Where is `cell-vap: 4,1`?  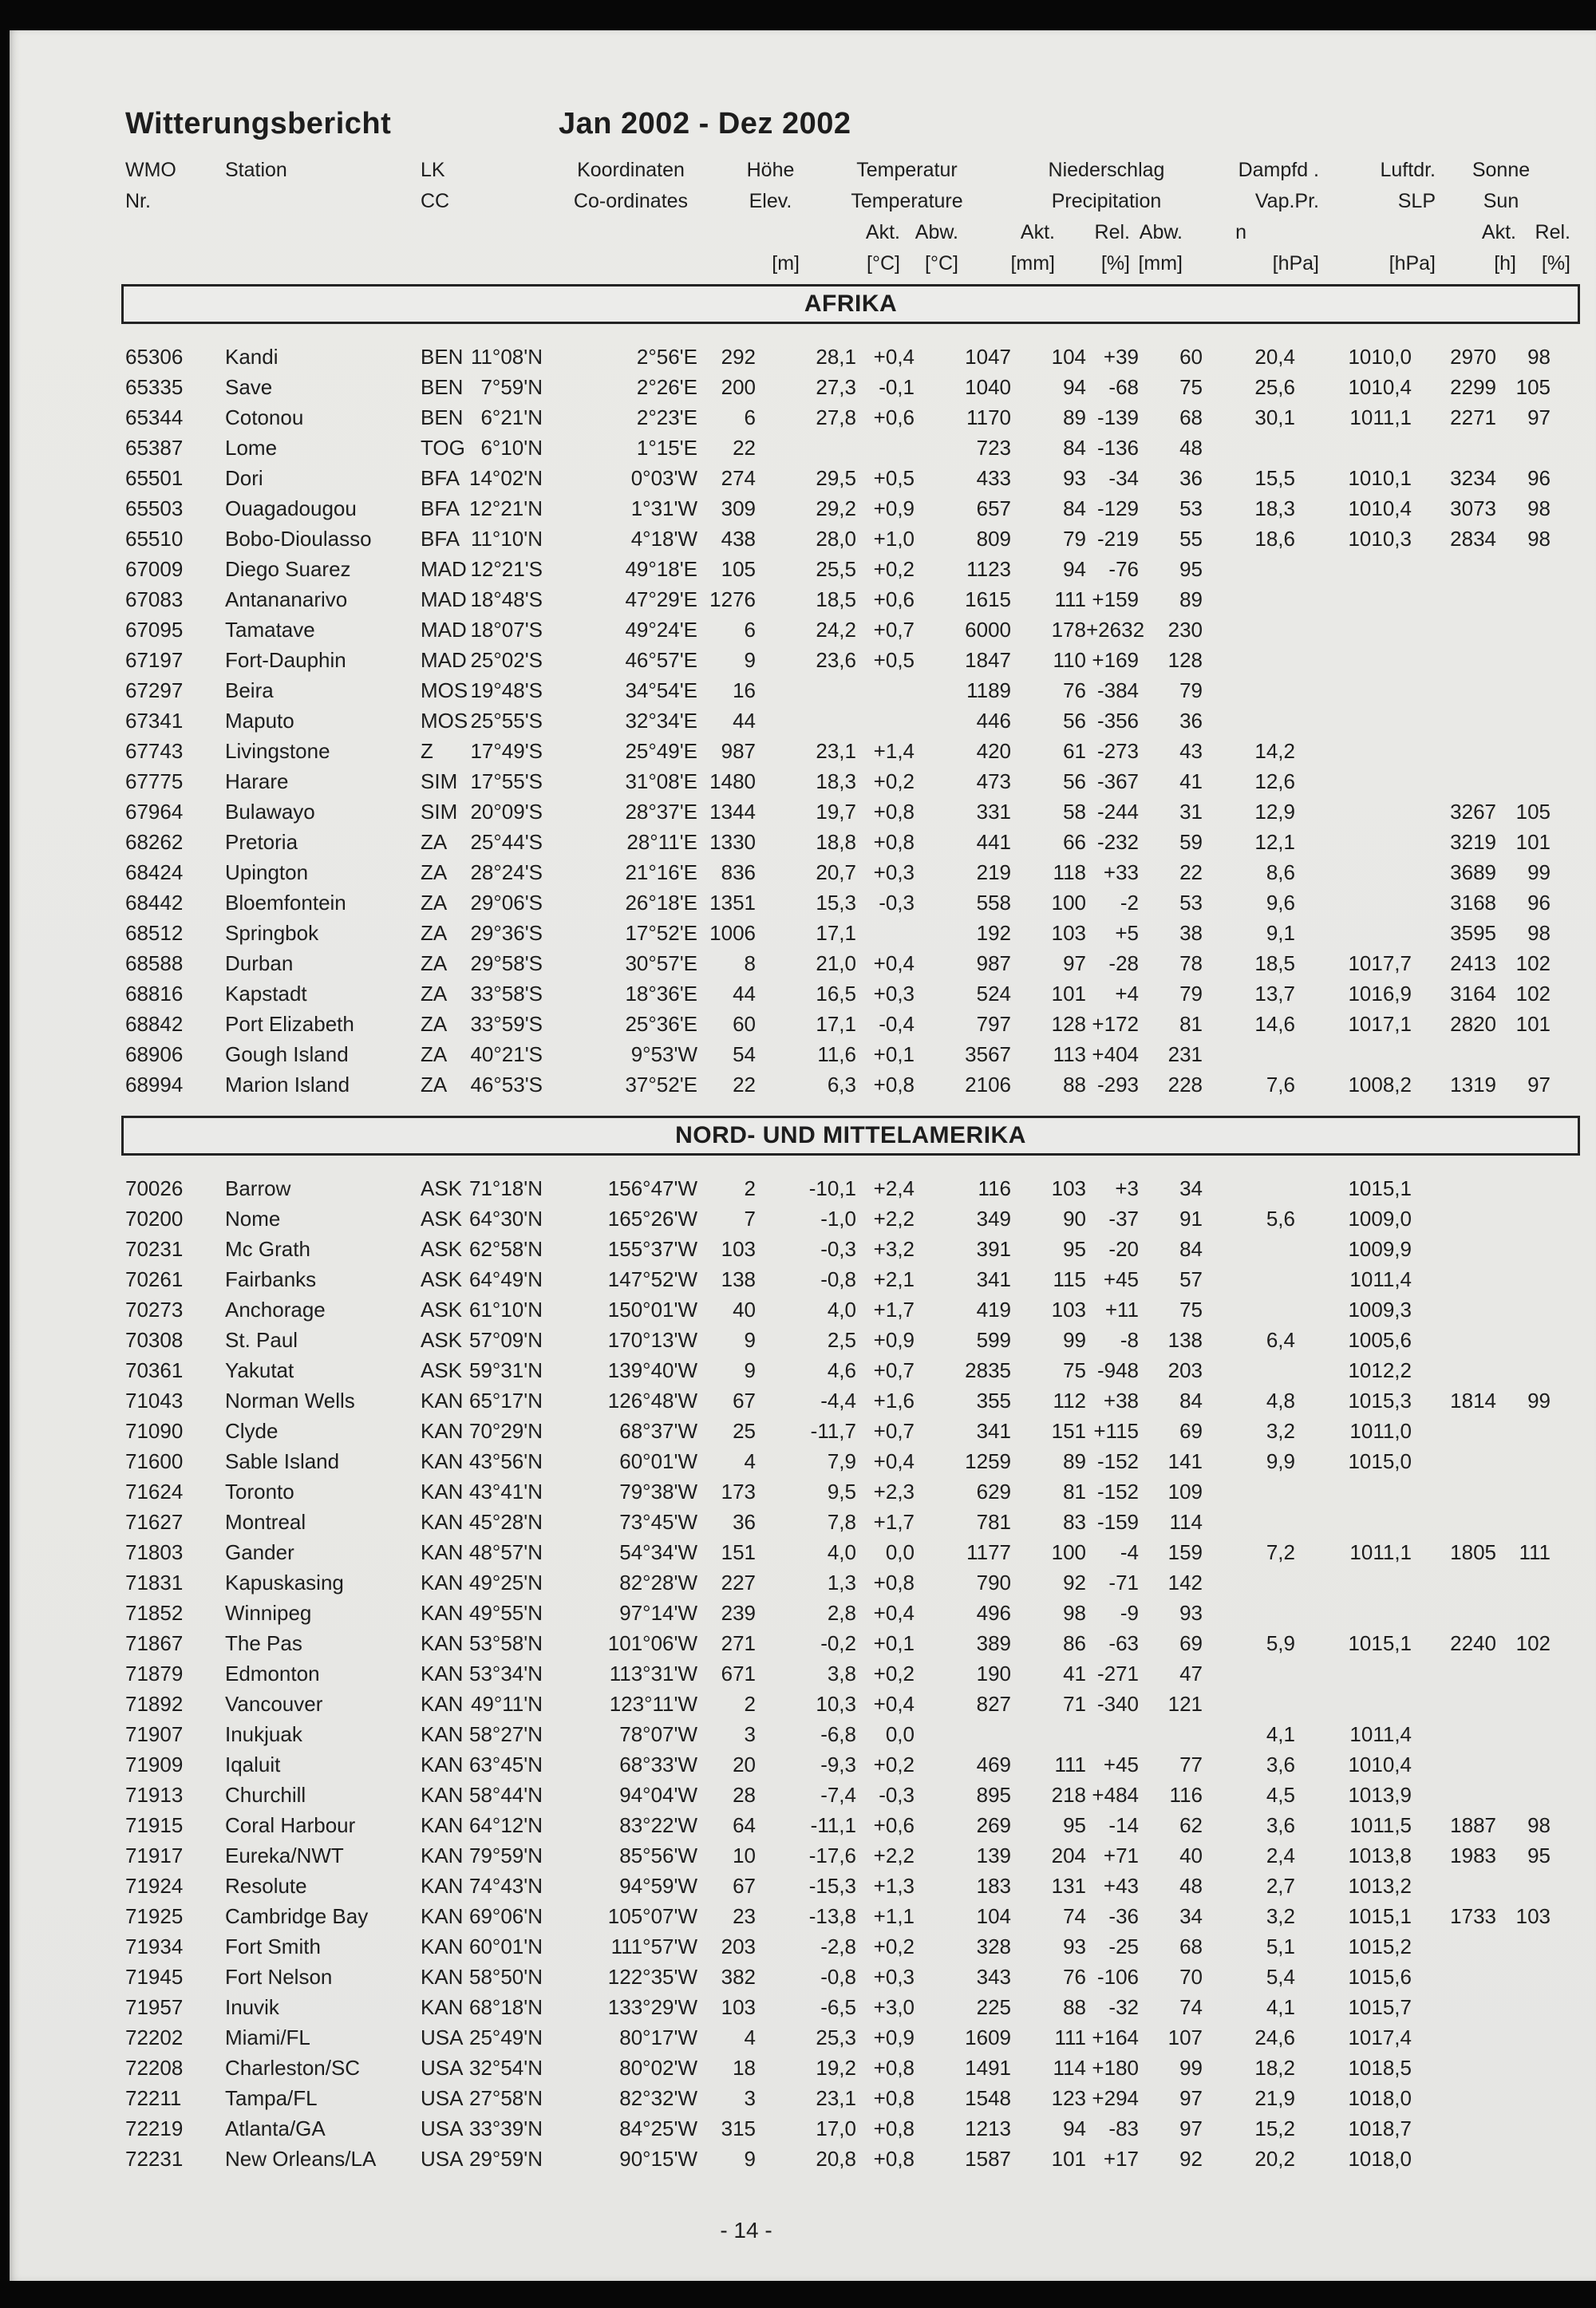 cell-vap: 4,1 is located at coordinates (1280, 1734).